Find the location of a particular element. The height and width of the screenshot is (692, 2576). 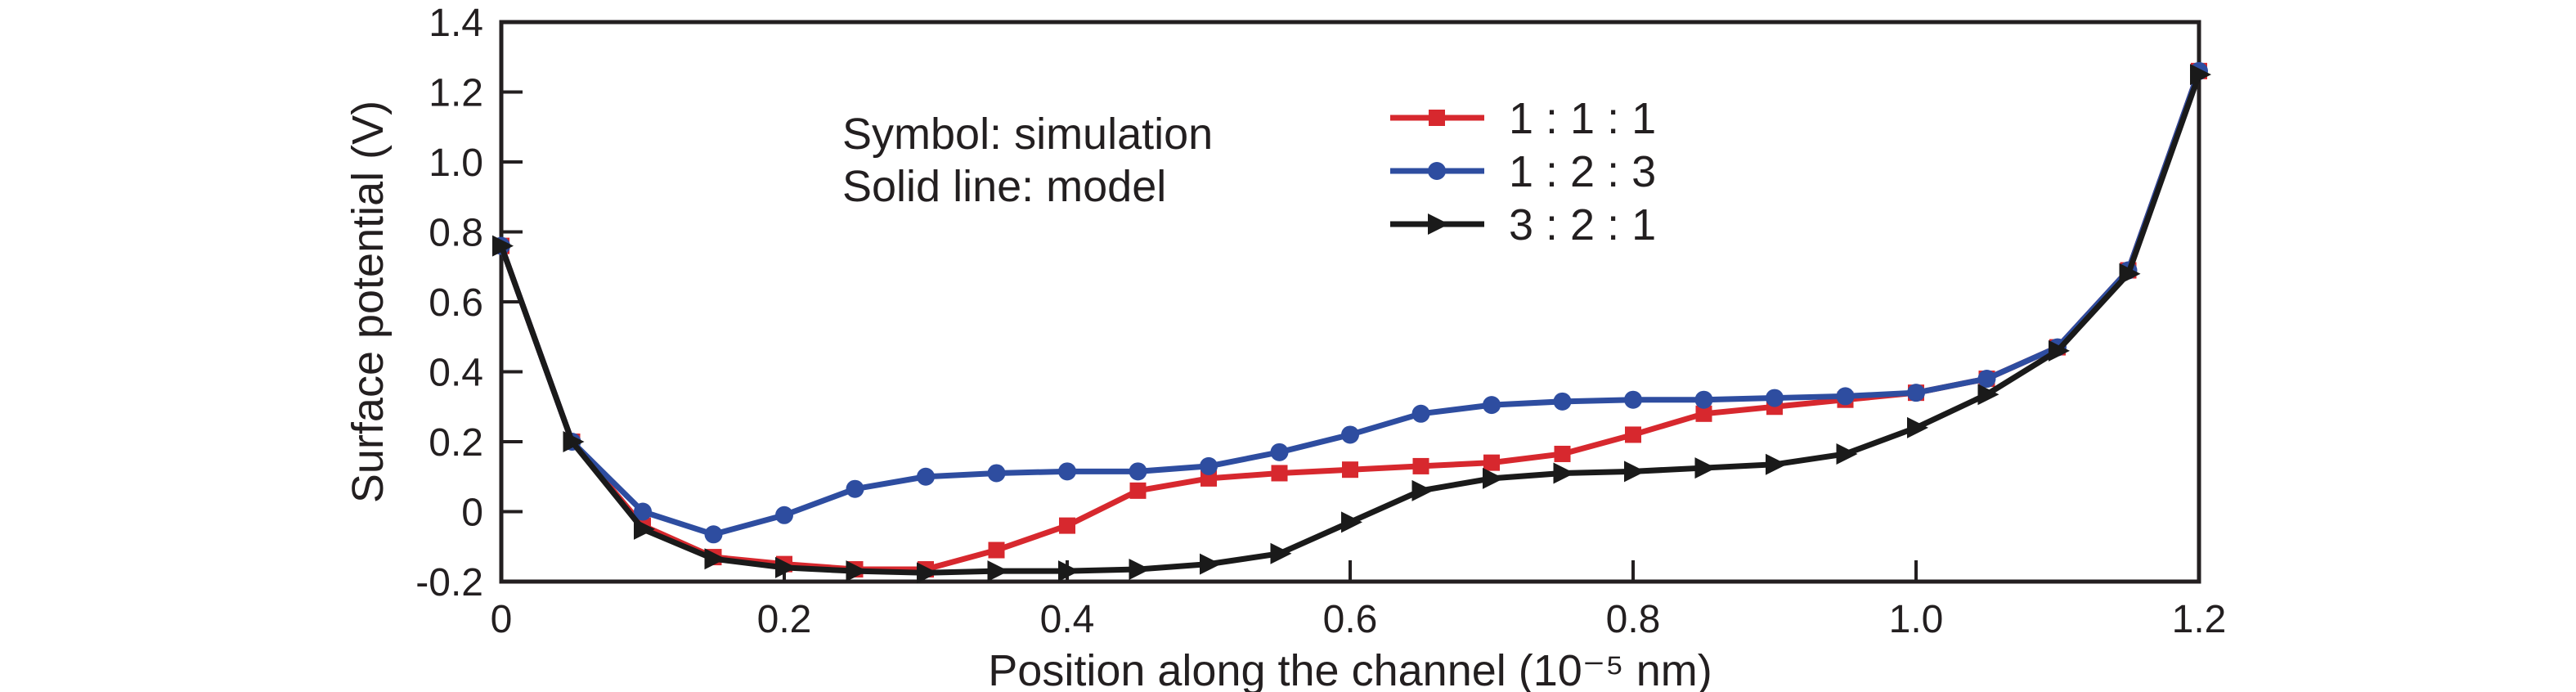

legend-item-1-1-1: 1 : 1 : 1 is located at coordinates (1523, 118).